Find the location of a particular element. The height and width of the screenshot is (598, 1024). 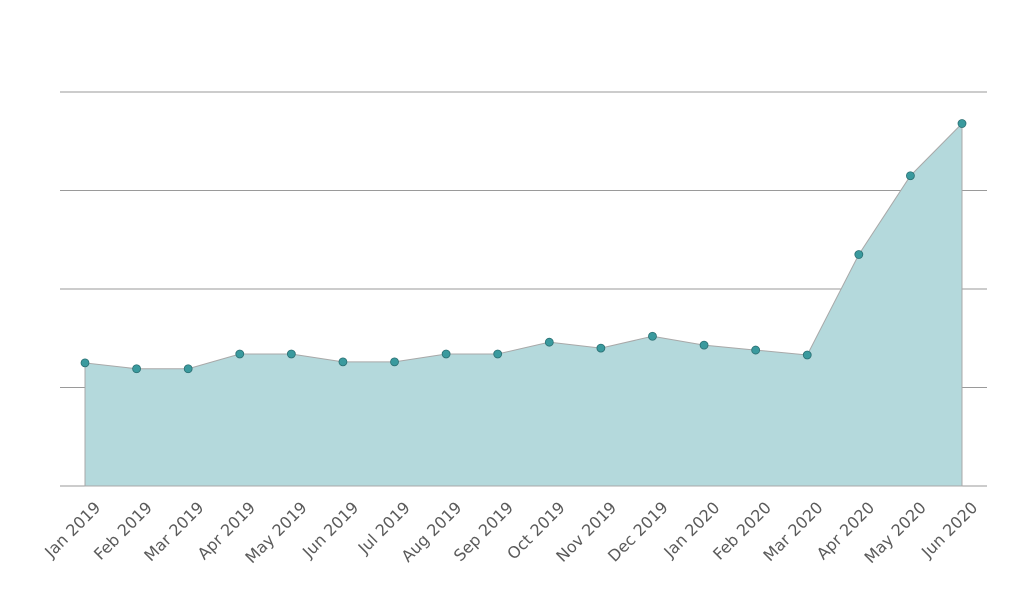

x-tick-label: Jun 2020 is located at coordinates (949, 530).